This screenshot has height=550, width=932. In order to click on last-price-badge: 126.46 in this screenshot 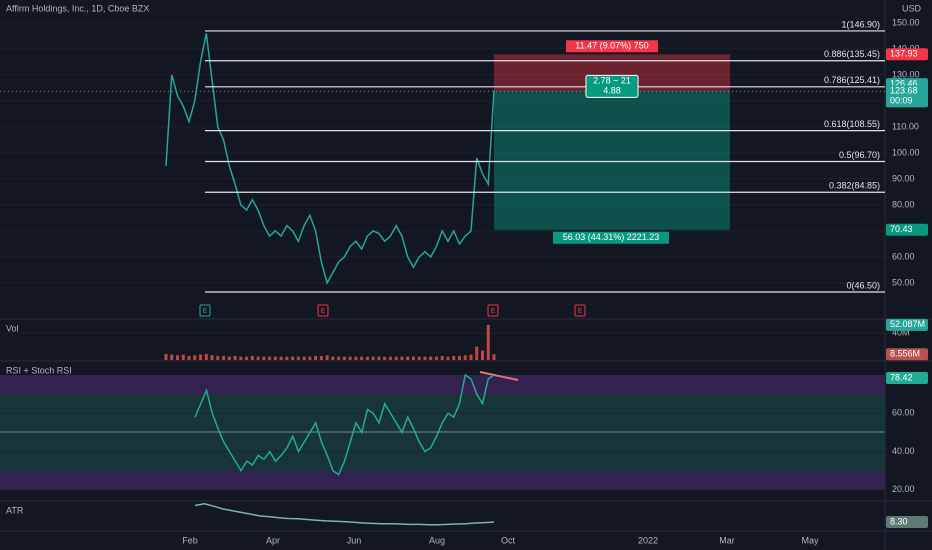, I will do `click(904, 83)`.